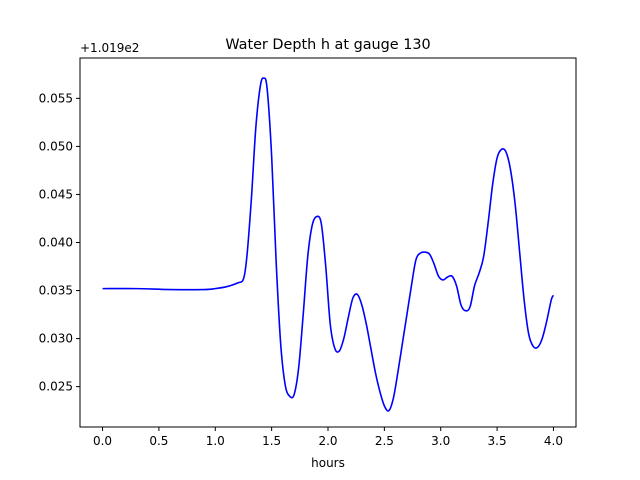  I want to click on y-tick-label: 0.030, so click(56, 339).